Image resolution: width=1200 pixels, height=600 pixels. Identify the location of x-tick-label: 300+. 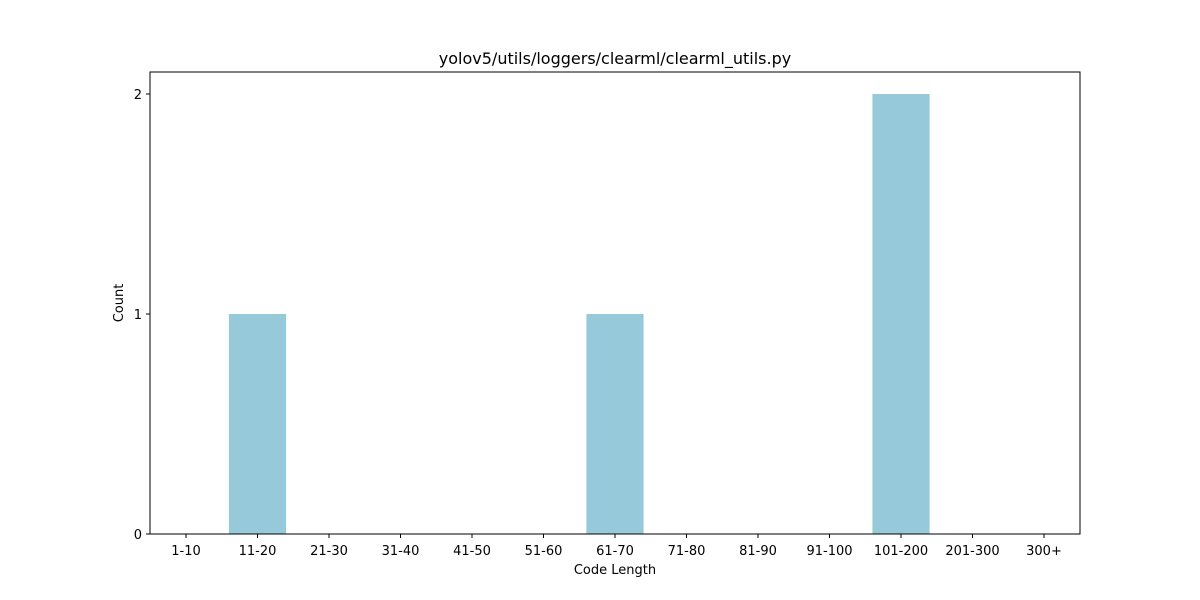
(1044, 551).